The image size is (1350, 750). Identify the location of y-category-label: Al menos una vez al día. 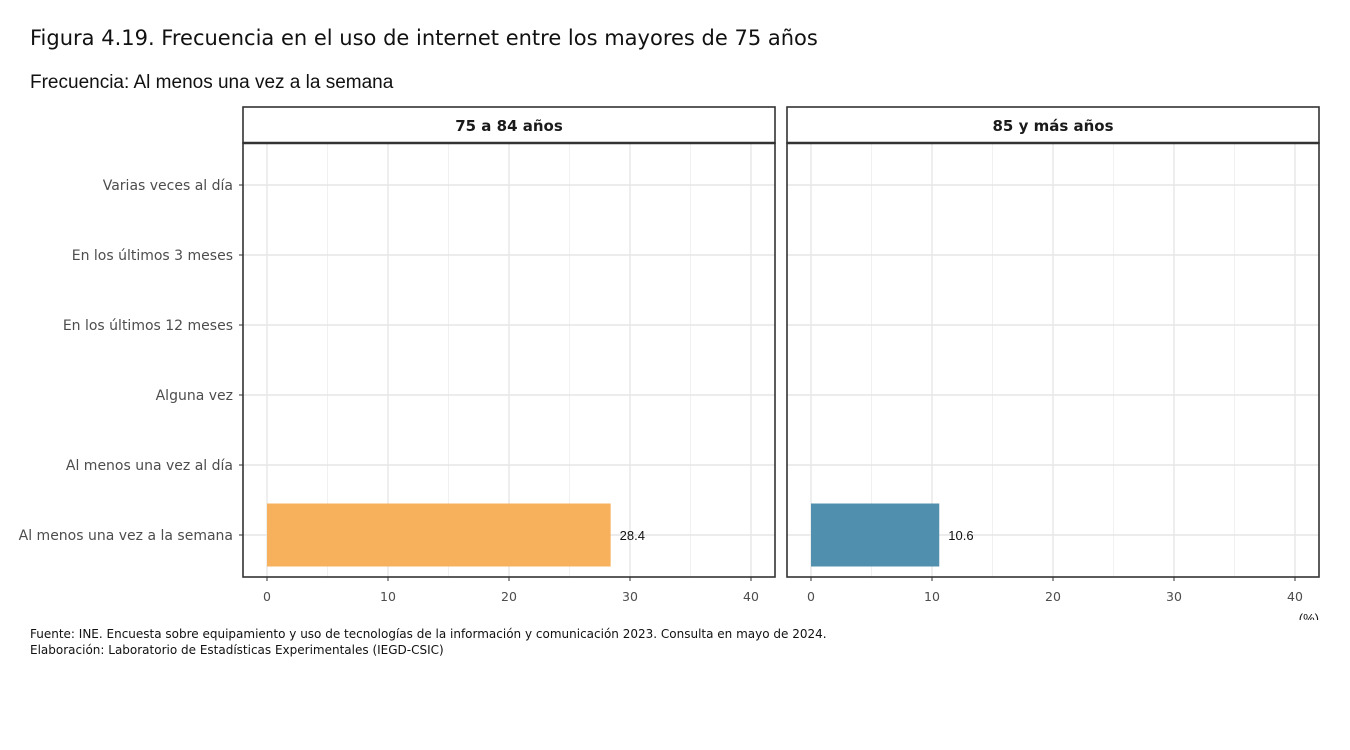
(149, 466).